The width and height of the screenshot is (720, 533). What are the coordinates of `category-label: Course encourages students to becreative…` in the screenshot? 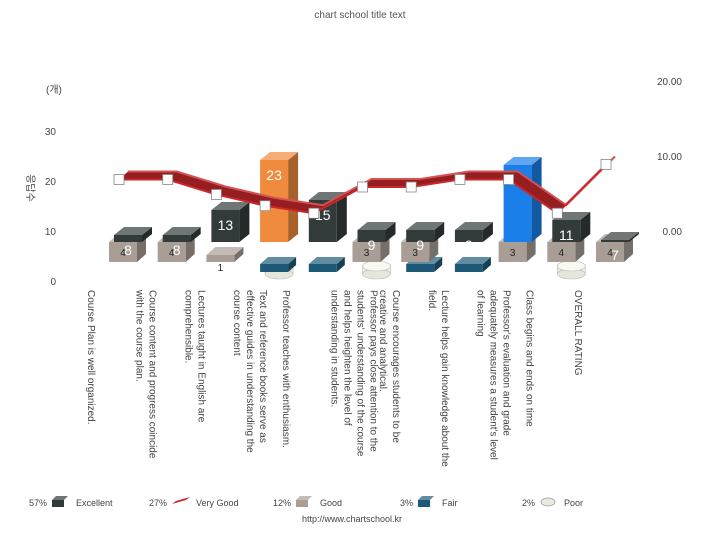 It's located at (389, 366).